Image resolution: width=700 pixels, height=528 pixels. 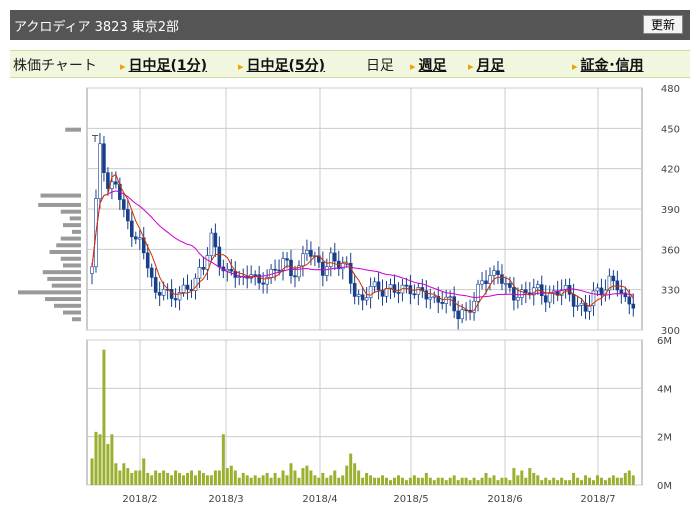 I want to click on price-tick-label: 480, so click(x=670, y=89).